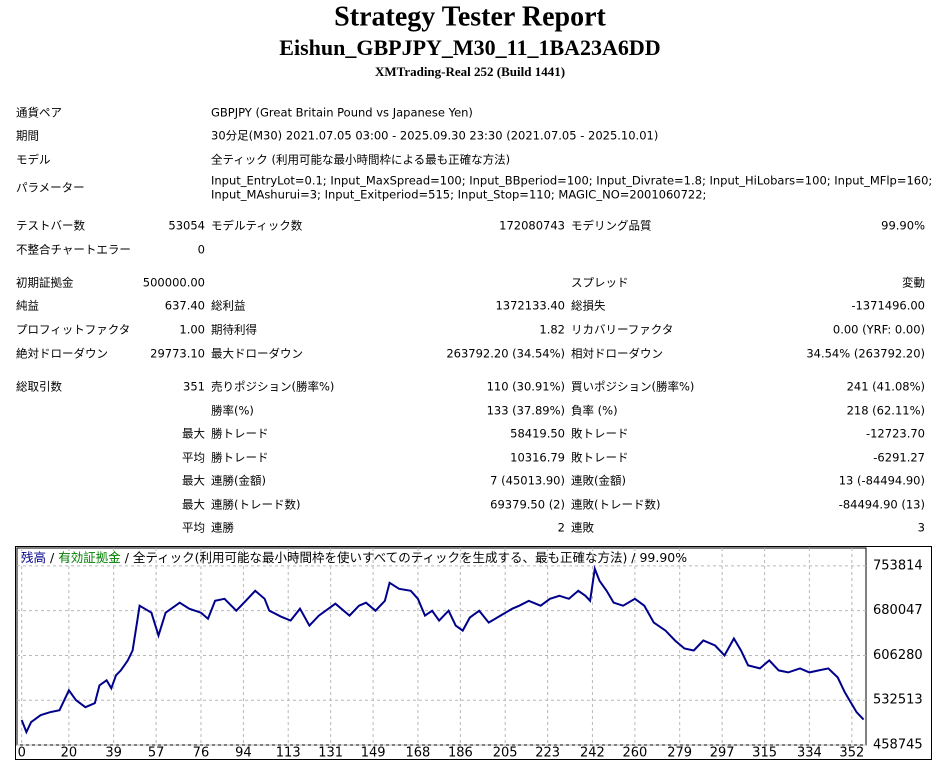 This screenshot has width=940, height=761. I want to click on stat-label: プロフィットファクタ, so click(73, 330).